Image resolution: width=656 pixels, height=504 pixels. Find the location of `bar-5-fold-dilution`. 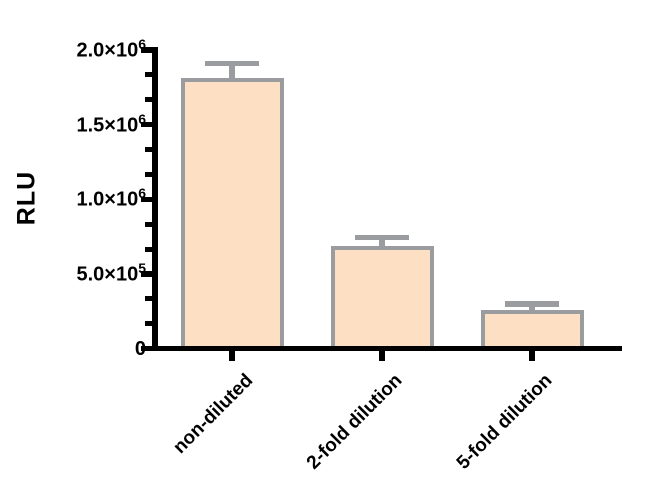

bar-5-fold-dilution is located at coordinates (532, 329).